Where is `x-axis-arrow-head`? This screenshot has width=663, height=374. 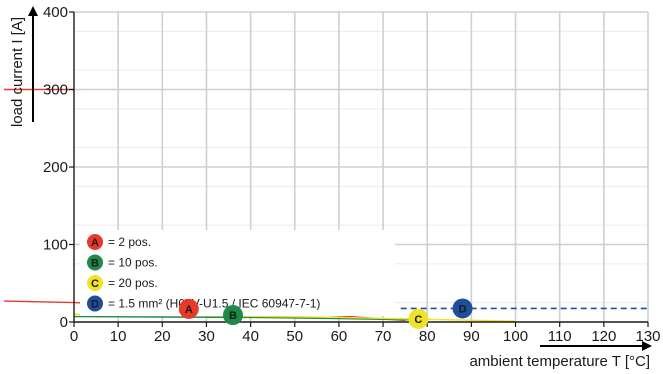
x-axis-arrow-head is located at coordinates (647, 346).